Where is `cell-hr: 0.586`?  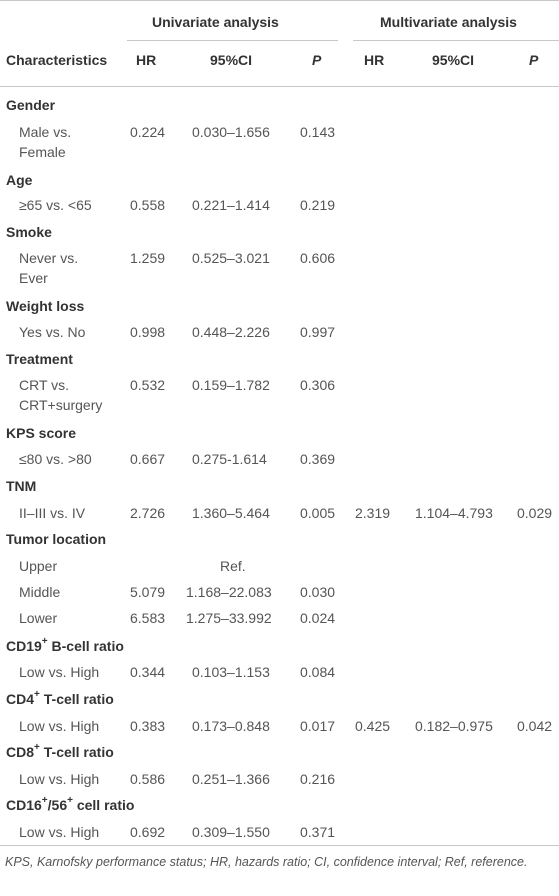 cell-hr: 0.586 is located at coordinates (148, 779).